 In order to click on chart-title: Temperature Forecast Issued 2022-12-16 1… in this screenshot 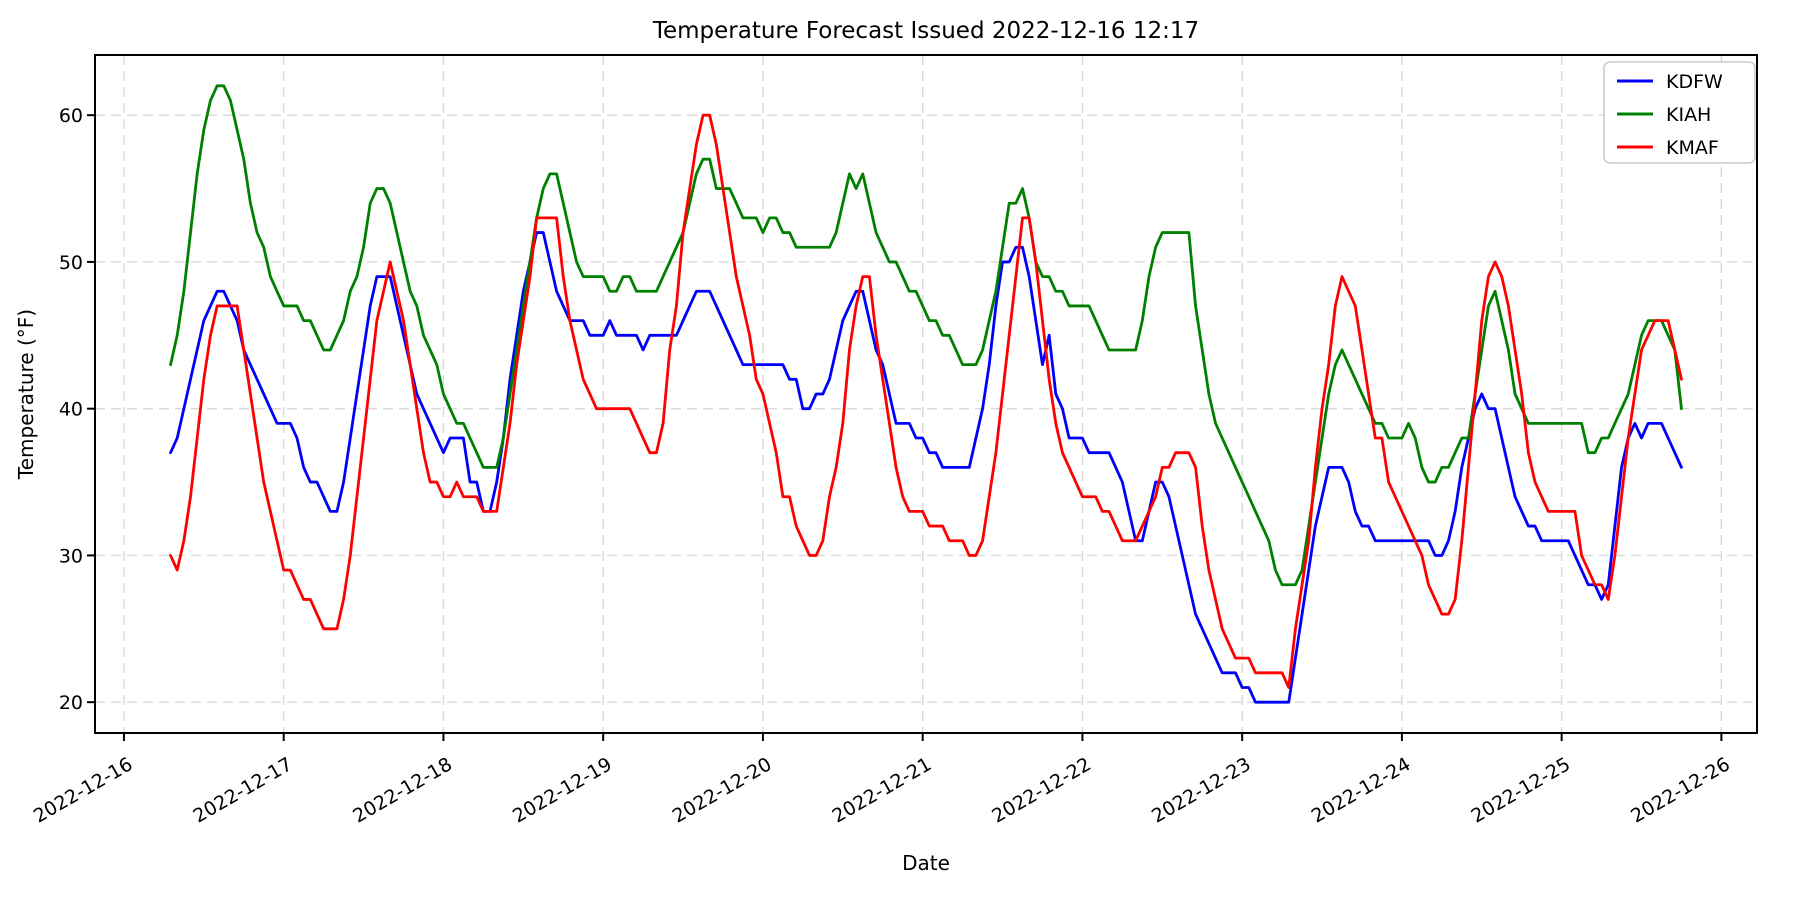, I will do `click(925, 31)`.